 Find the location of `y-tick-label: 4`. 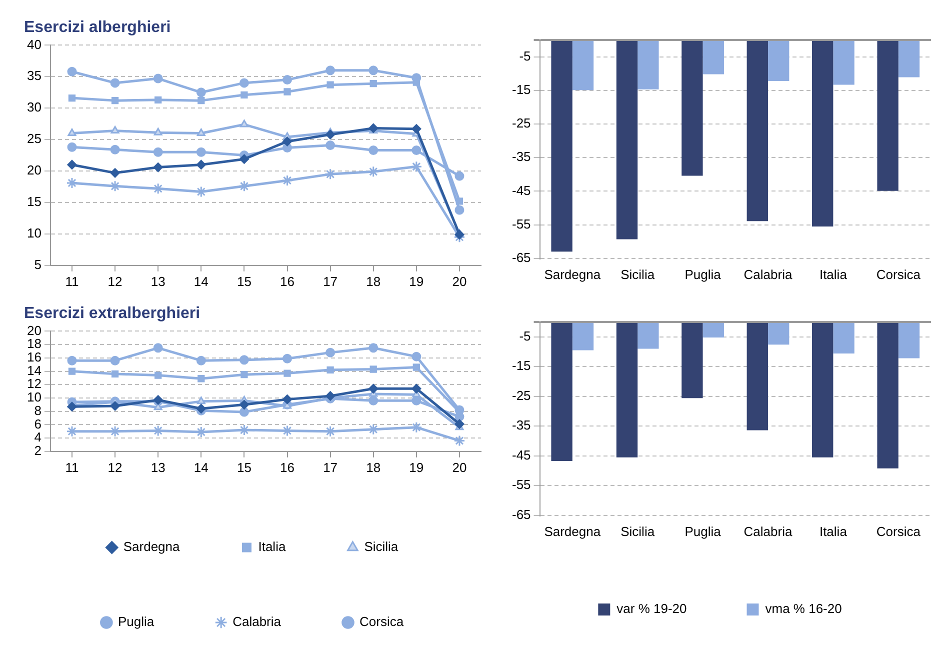

y-tick-label: 4 is located at coordinates (38, 437).